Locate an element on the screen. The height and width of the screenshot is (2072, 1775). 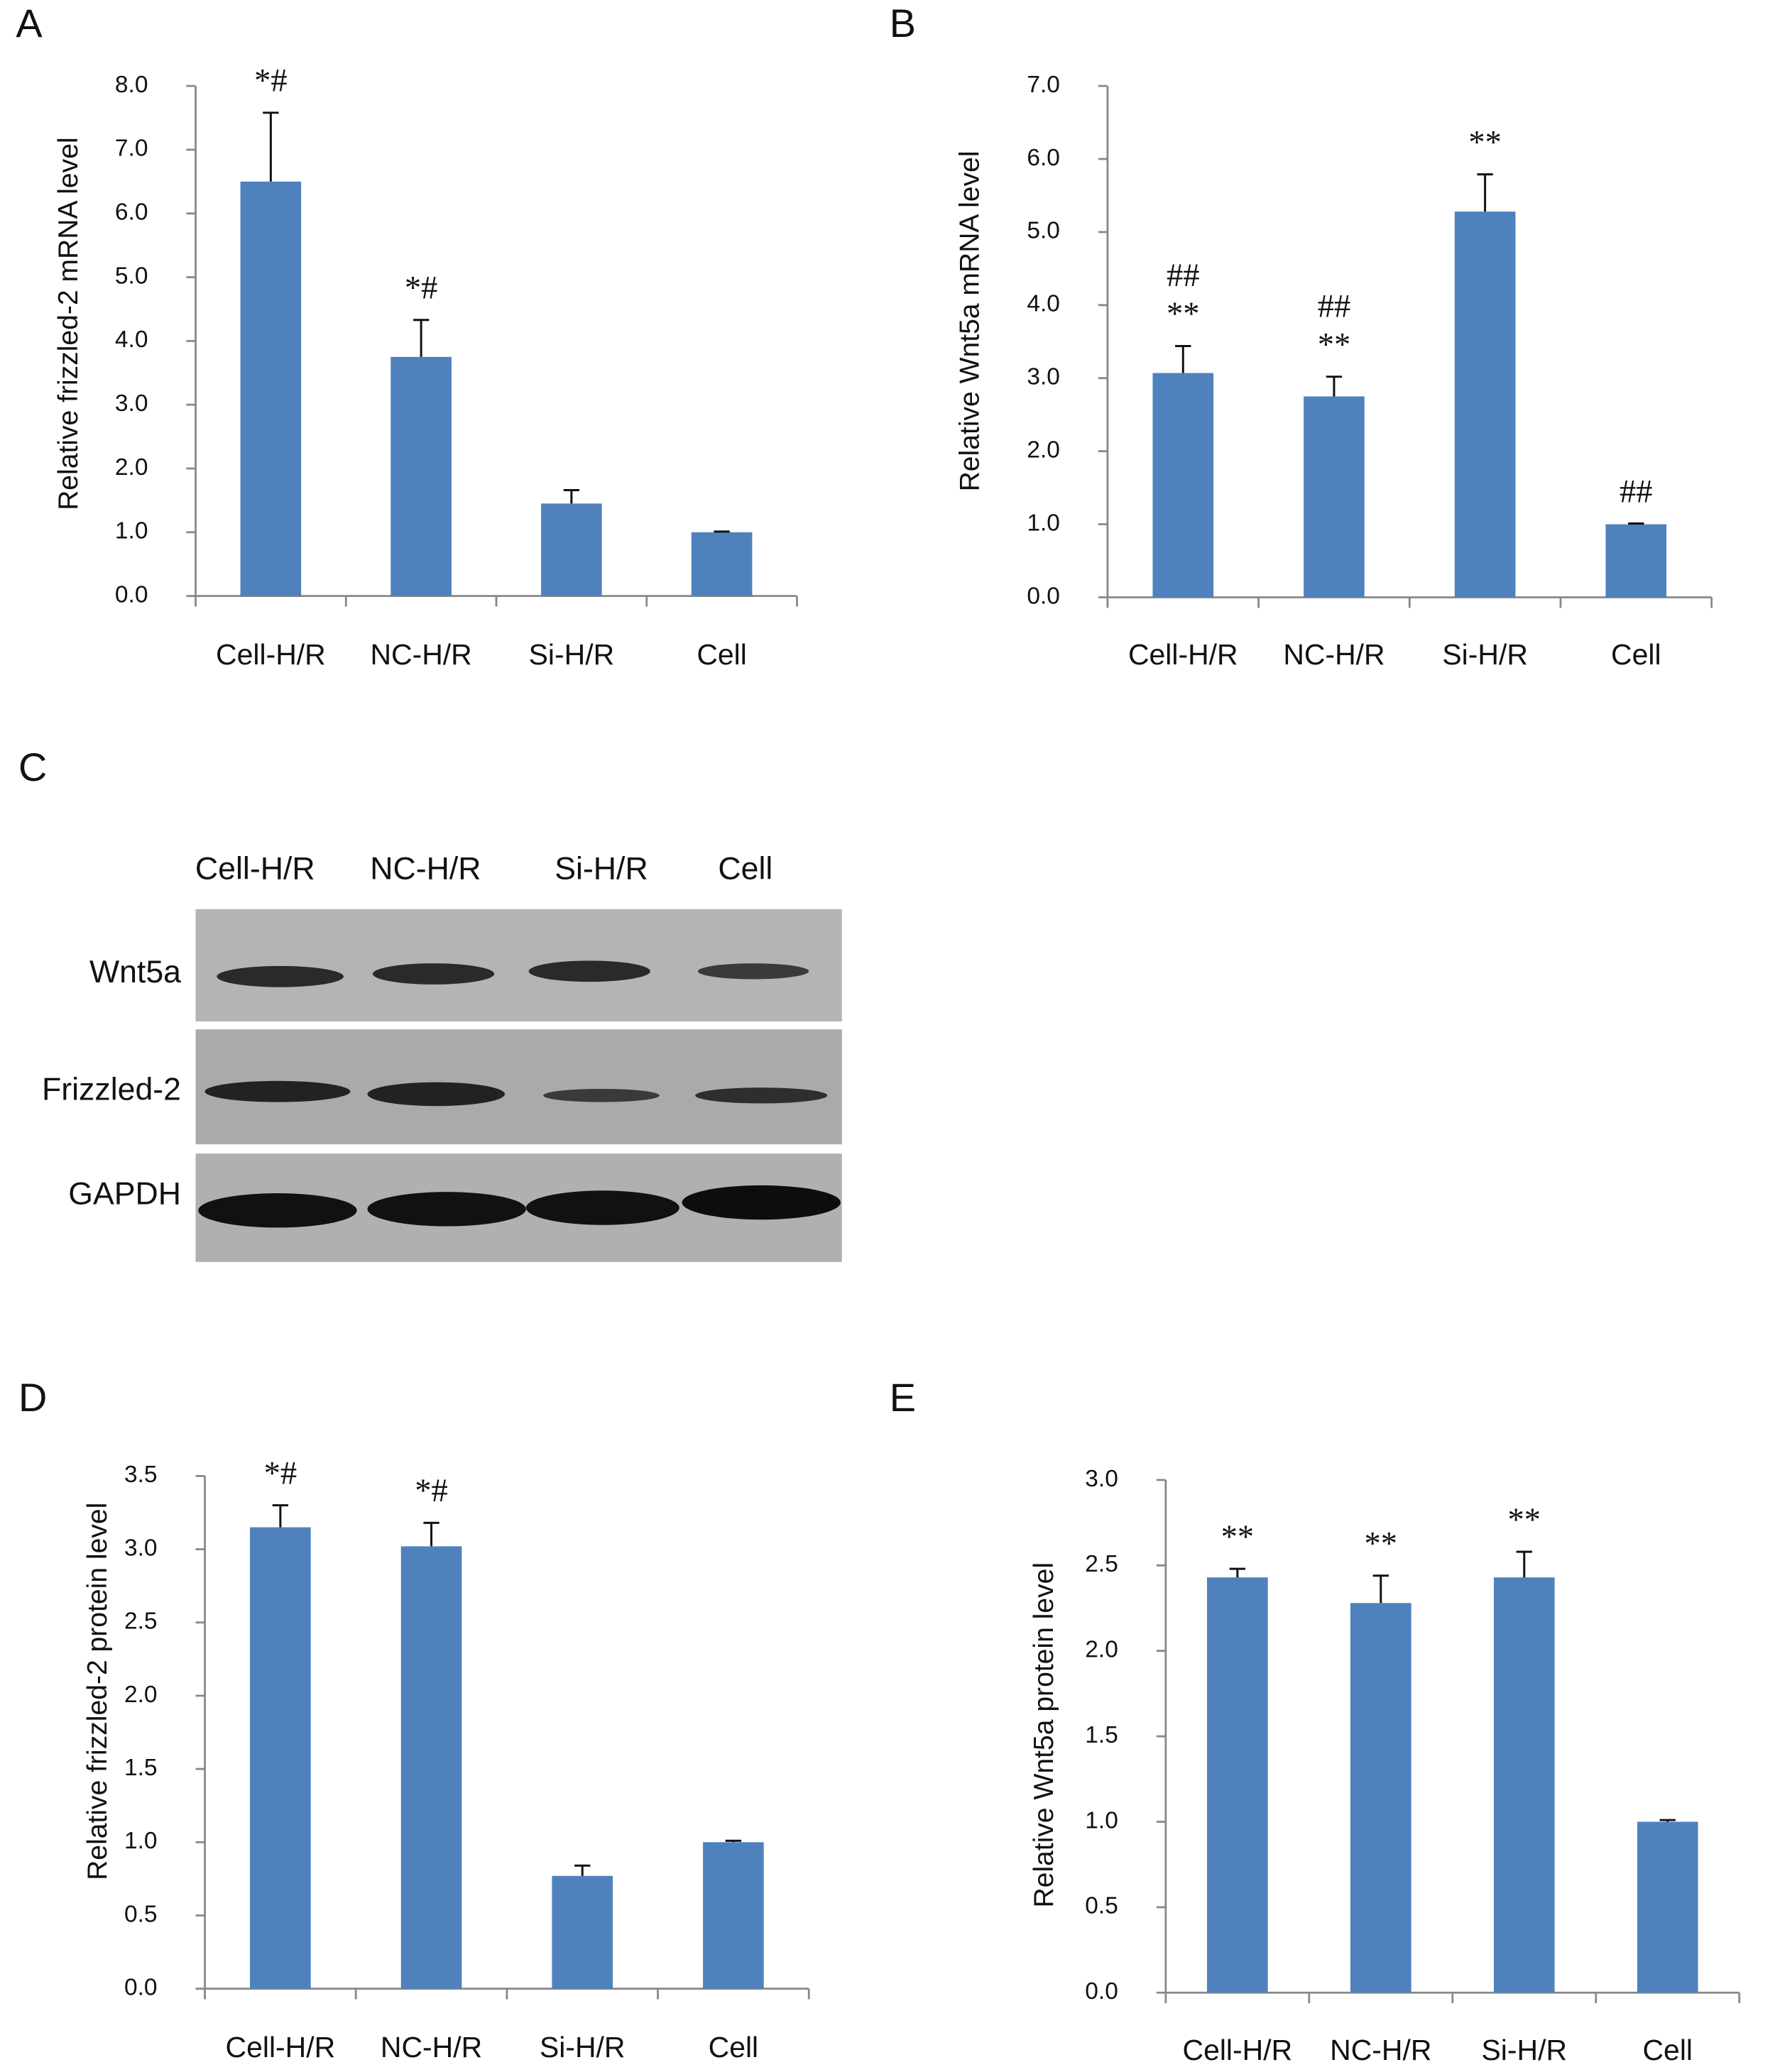
lane-label: Cell-H/R is located at coordinates (255, 869).